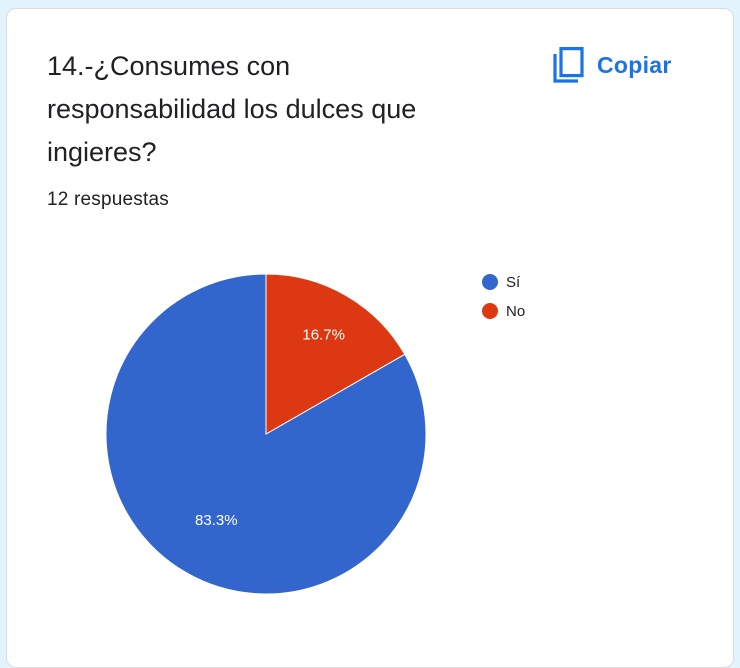 The image size is (740, 668). What do you see at coordinates (335, 354) in the screenshot?
I see `pie-slice-no` at bounding box center [335, 354].